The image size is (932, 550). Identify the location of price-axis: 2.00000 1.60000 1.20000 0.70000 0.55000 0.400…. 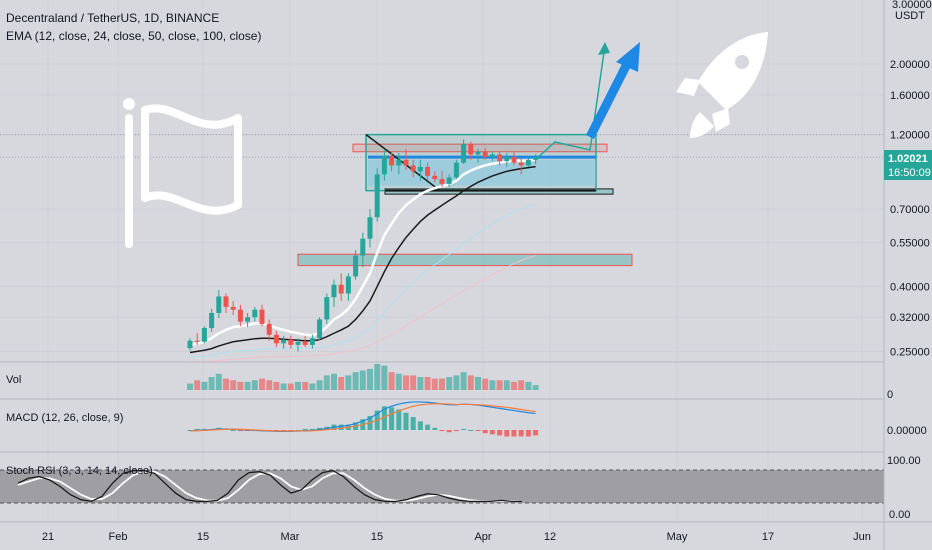
(910, 208).